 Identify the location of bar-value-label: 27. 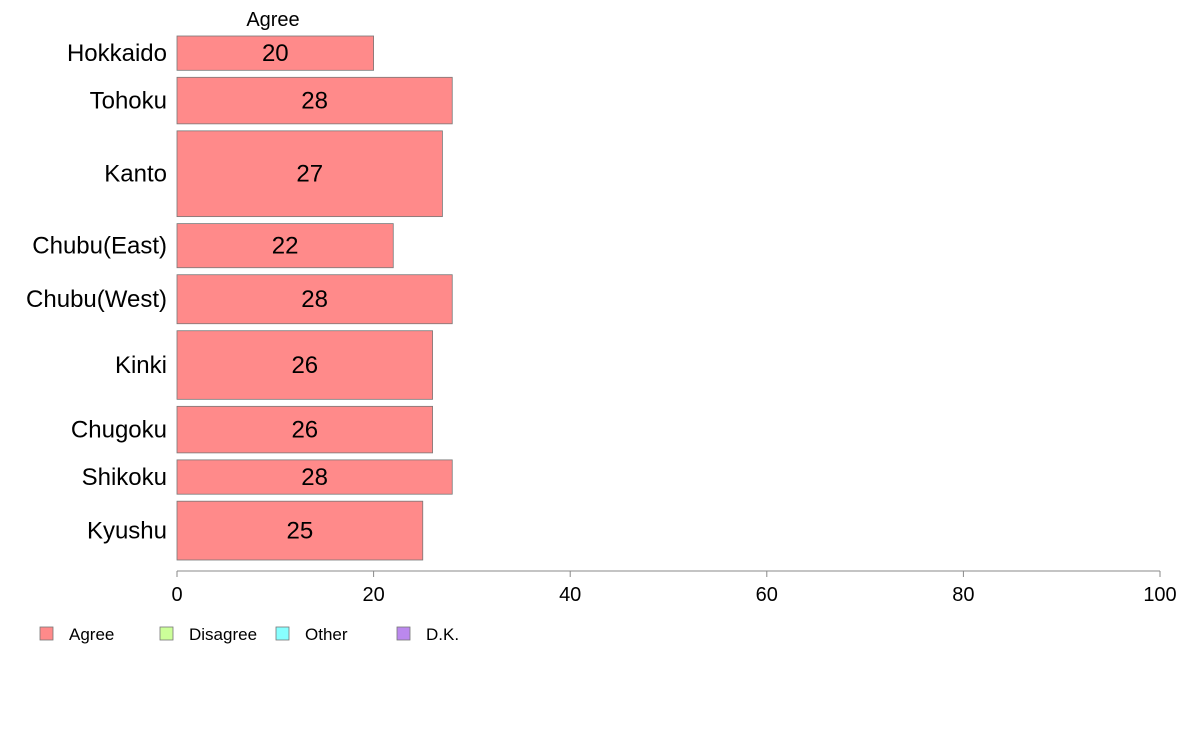
(309, 174).